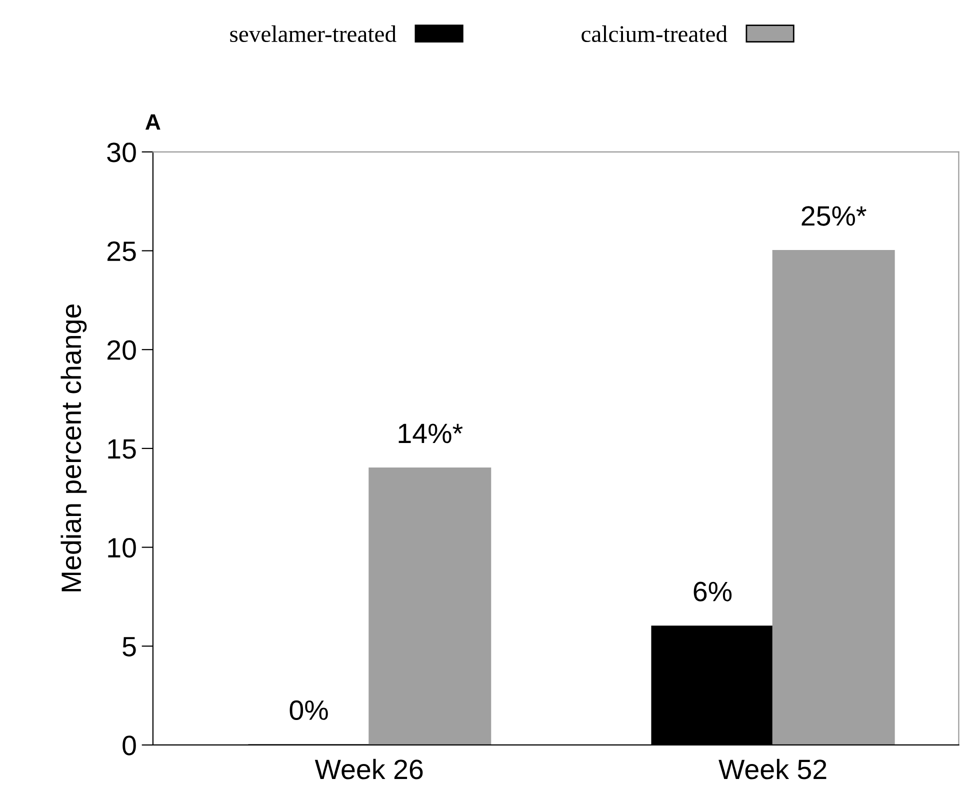 Image resolution: width=965 pixels, height=808 pixels. Describe the element at coordinates (122, 548) in the screenshot. I see `y-tick-label: 10` at that location.